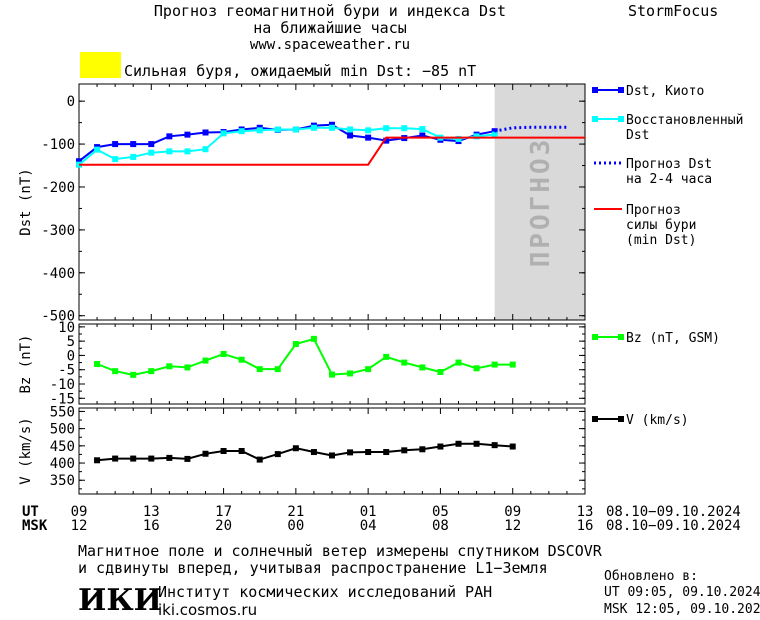 The height and width of the screenshot is (620, 760). What do you see at coordinates (661, 240) in the screenshot?
I see `legend-storm-forecast-text: (min Dst)` at bounding box center [661, 240].